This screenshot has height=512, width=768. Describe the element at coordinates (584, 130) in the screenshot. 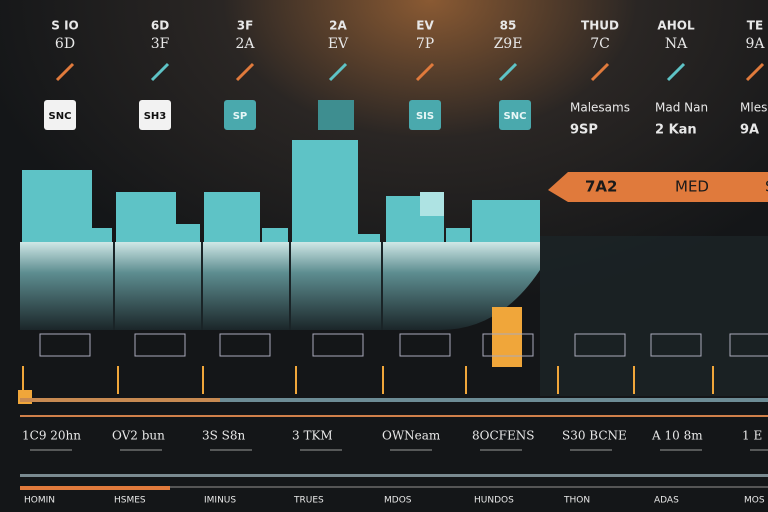

I see `stat-value: 9SP` at that location.